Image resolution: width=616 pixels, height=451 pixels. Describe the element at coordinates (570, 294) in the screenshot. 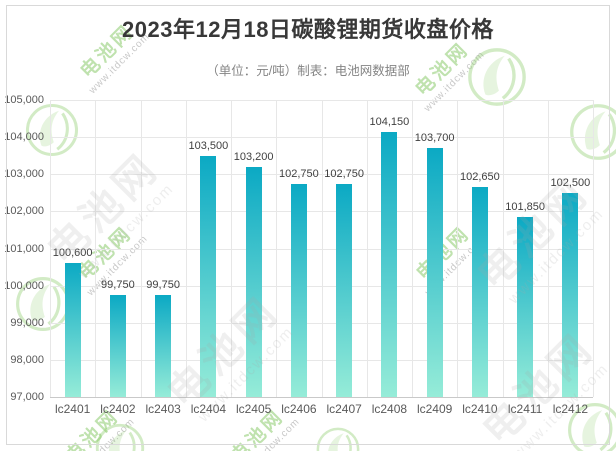

I see `bar-lc2412` at that location.